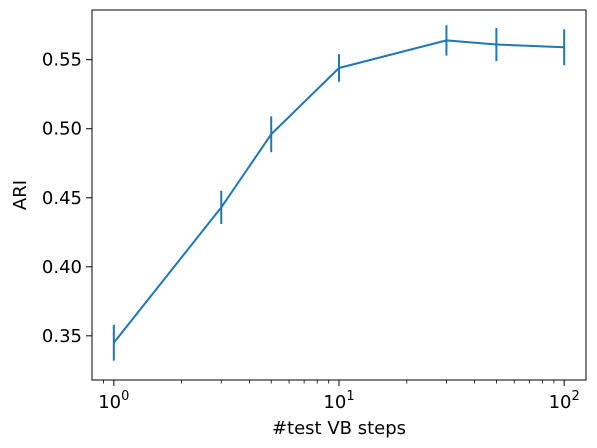  What do you see at coordinates (338, 401) in the screenshot?
I see `x-tick-label: 10¹` at bounding box center [338, 401].